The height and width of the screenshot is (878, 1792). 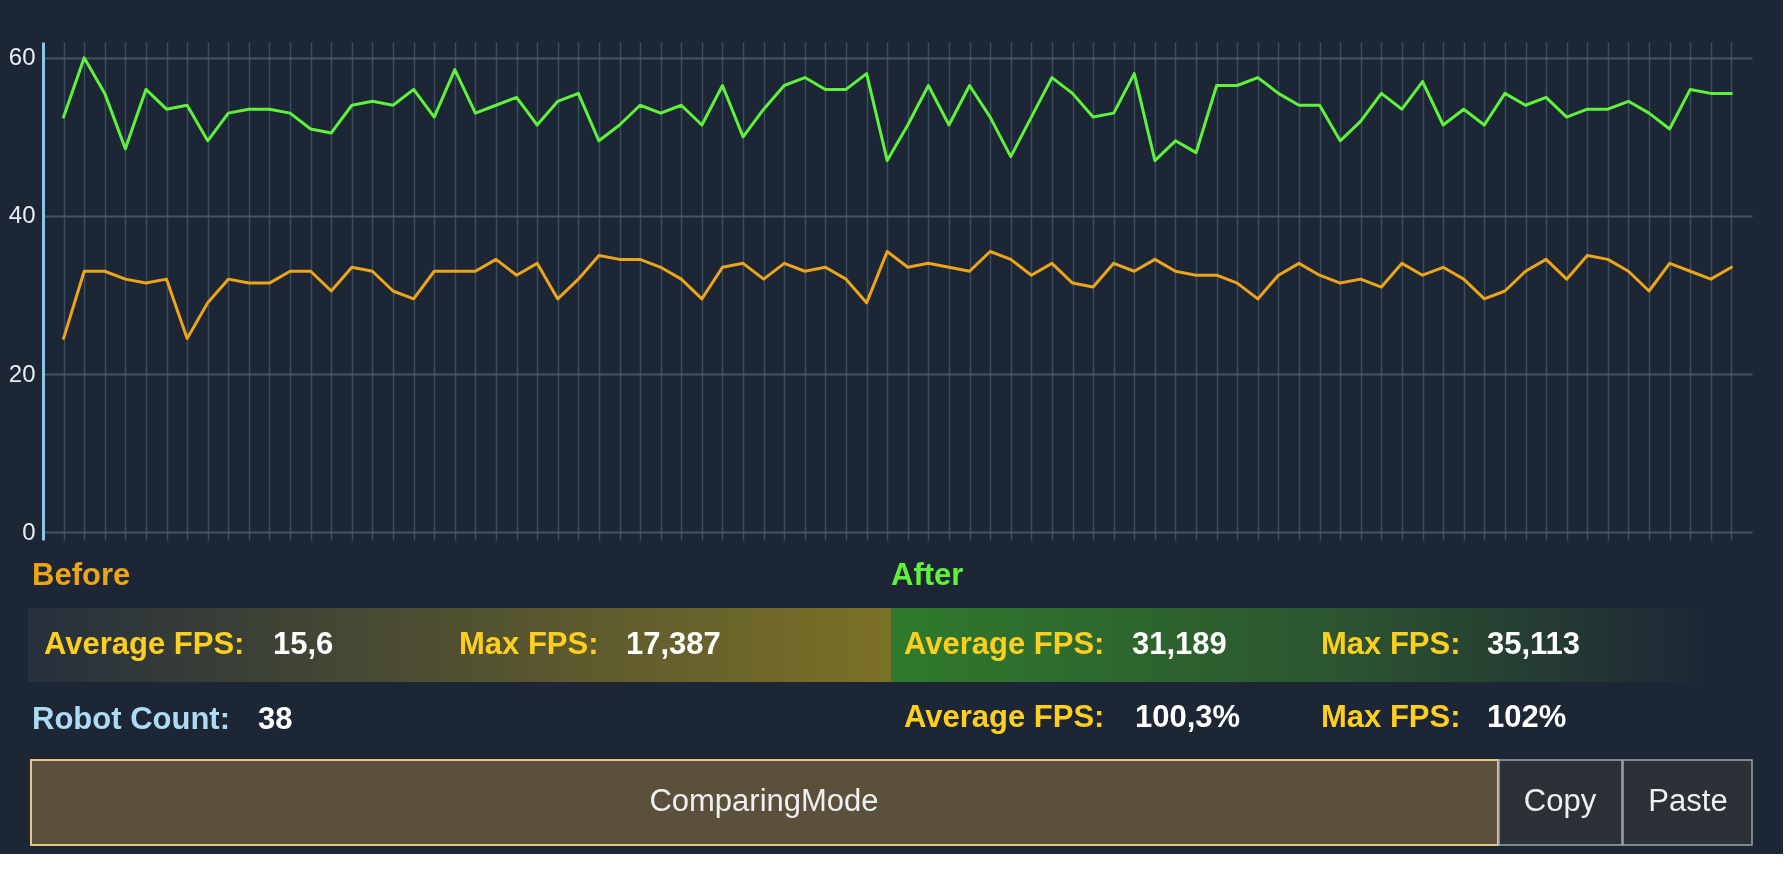 I want to click on text: 31,189, so click(x=1179, y=643).